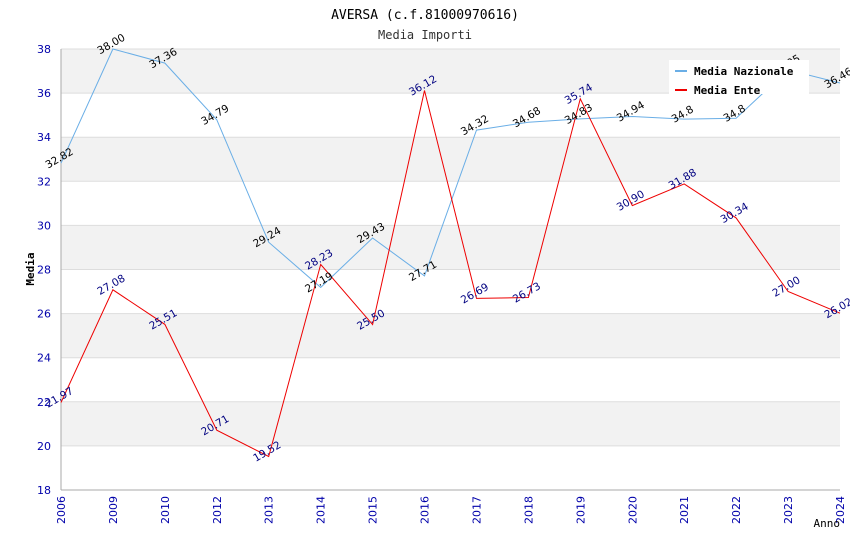 This screenshot has width=850, height=550. Describe the element at coordinates (425, 35) in the screenshot. I see `chart-subtitle: Media Importi` at that location.